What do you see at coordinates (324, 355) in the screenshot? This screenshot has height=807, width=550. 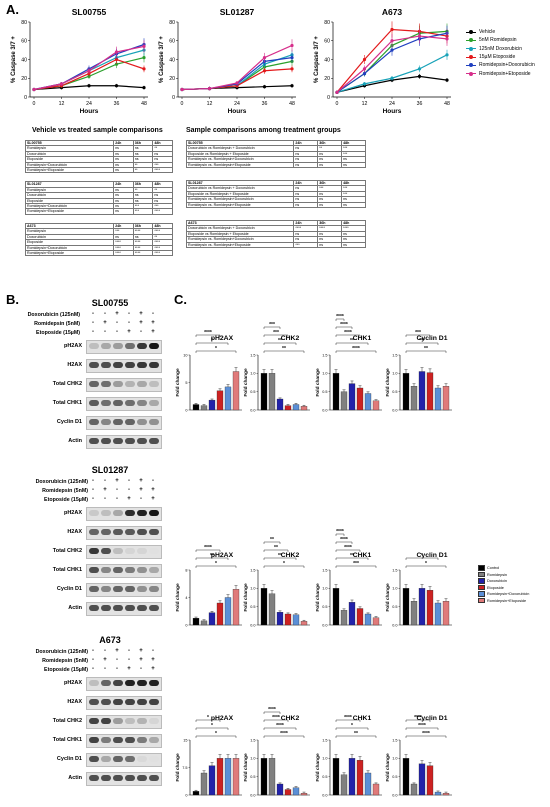 I see `y-tick-label: 1.5` at bounding box center [324, 355].